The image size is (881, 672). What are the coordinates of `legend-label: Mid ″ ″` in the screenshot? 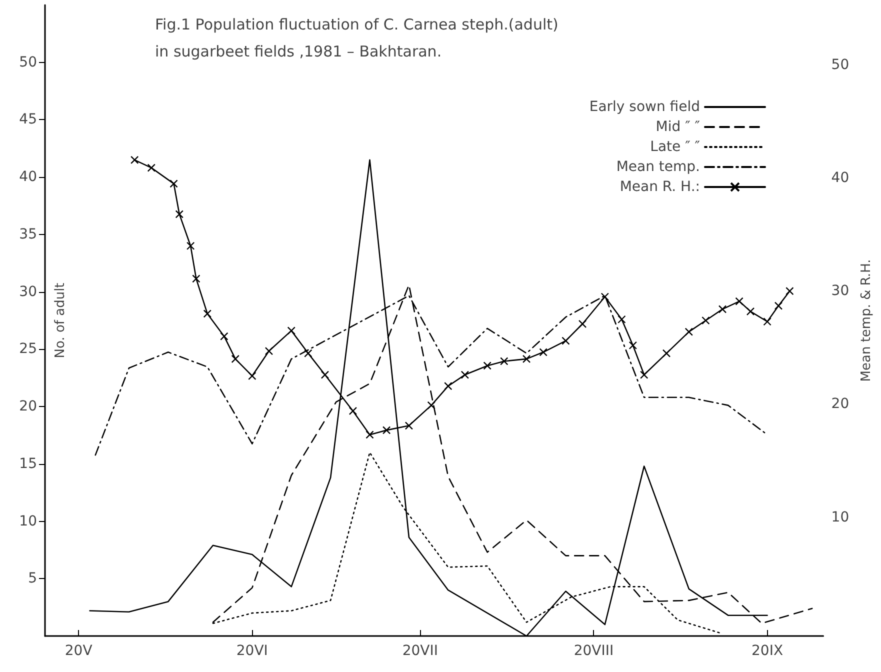 It's located at (678, 127).